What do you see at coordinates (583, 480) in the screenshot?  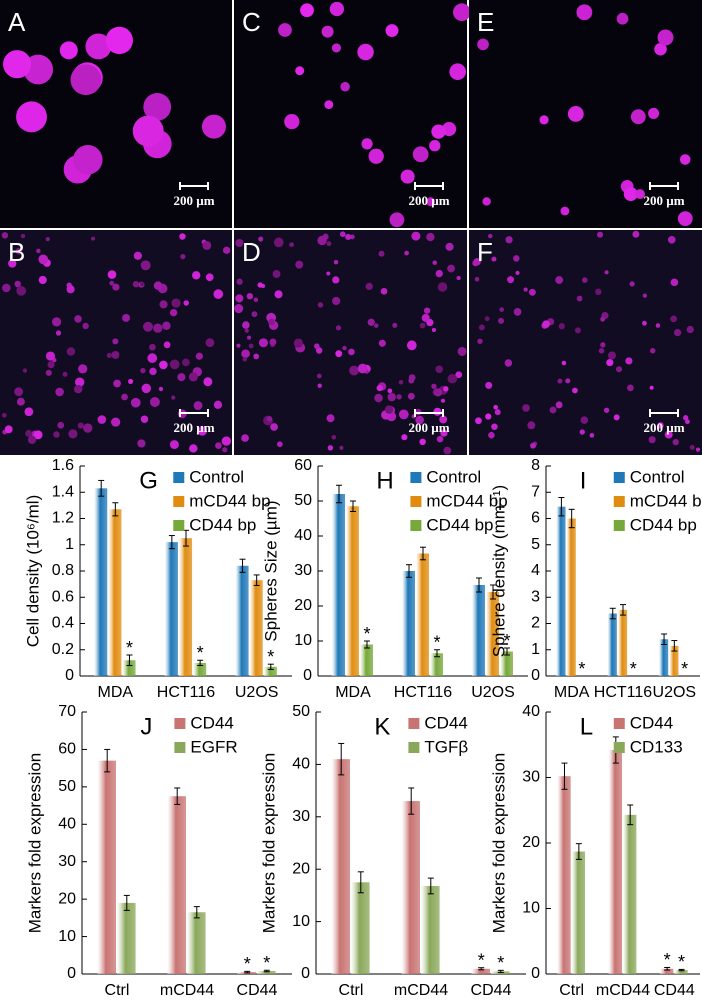 I see `panel-letter: I` at bounding box center [583, 480].